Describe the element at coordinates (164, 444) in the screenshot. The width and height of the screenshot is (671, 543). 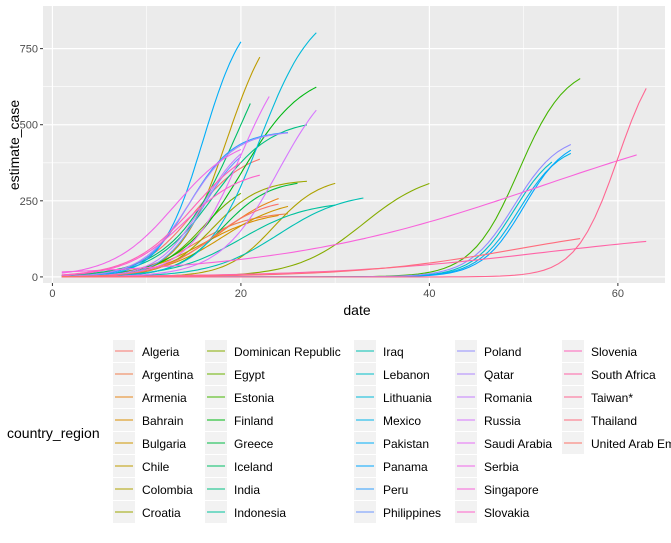
I see `legend-label: Bulgaria` at that location.